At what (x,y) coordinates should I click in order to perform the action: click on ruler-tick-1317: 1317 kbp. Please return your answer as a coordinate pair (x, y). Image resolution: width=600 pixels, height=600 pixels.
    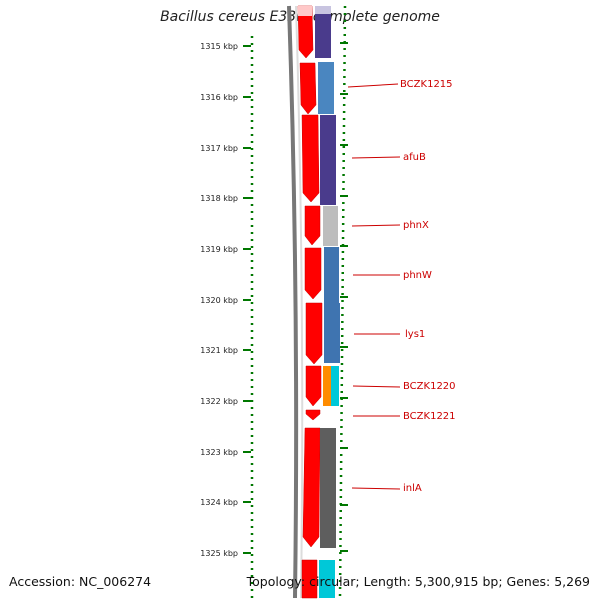
    Looking at the image, I should click on (225, 148).